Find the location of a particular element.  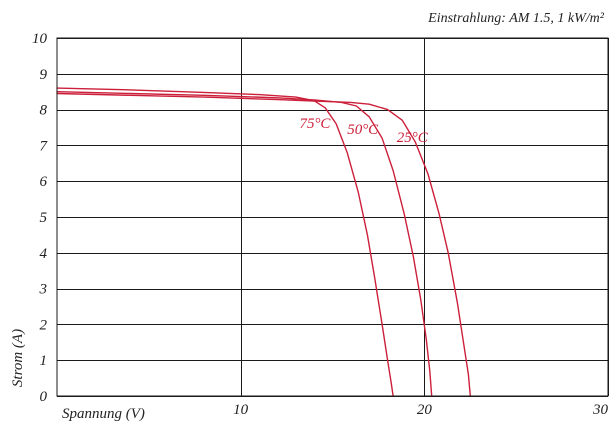

y-tick-label: 8 is located at coordinates (44, 111).